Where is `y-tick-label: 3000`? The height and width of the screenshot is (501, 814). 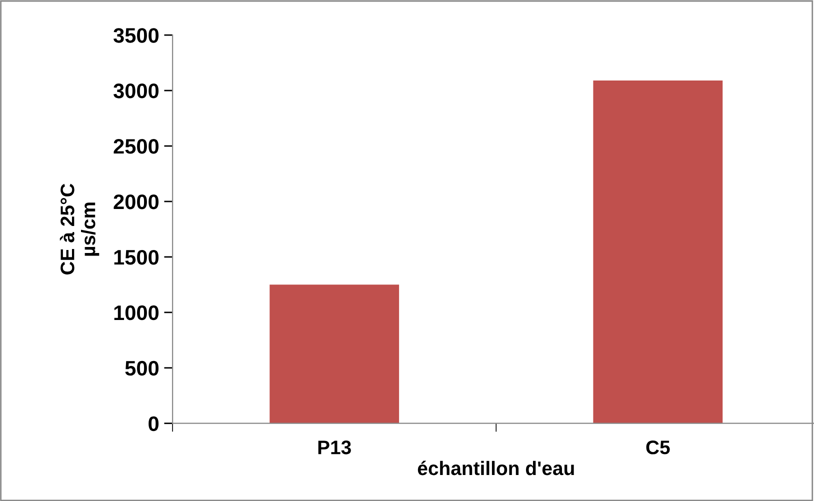 y-tick-label: 3000 is located at coordinates (136, 91).